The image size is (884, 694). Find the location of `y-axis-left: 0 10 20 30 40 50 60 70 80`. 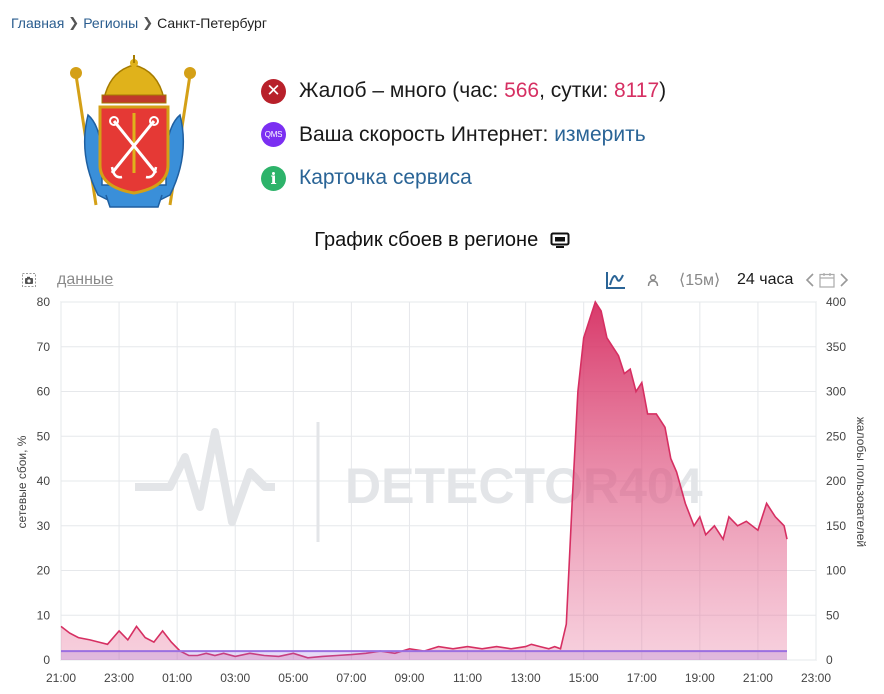

y-axis-left: 0 10 20 30 40 50 60 70 80 is located at coordinates (44, 481).